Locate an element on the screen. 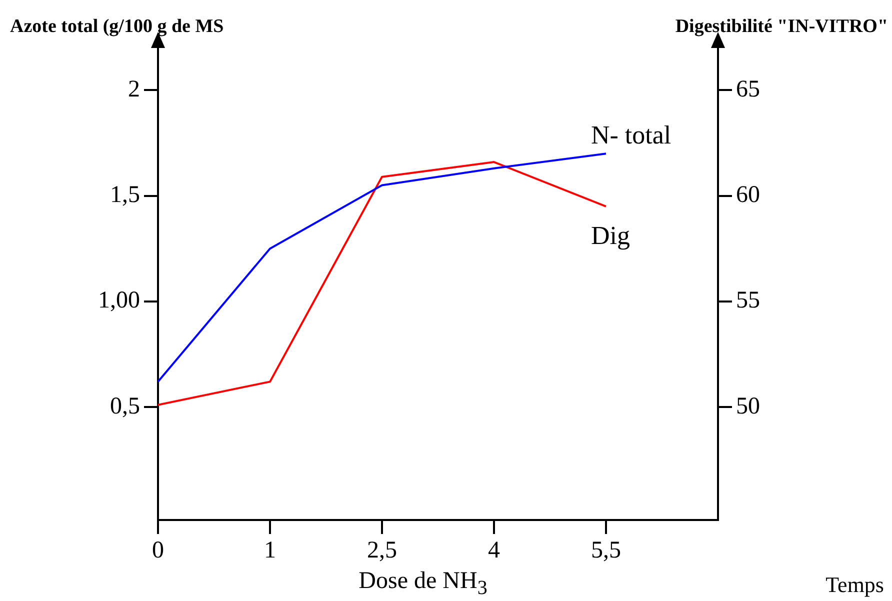 The width and height of the screenshot is (892, 601). y2-tick-label: 50 is located at coordinates (748, 406).